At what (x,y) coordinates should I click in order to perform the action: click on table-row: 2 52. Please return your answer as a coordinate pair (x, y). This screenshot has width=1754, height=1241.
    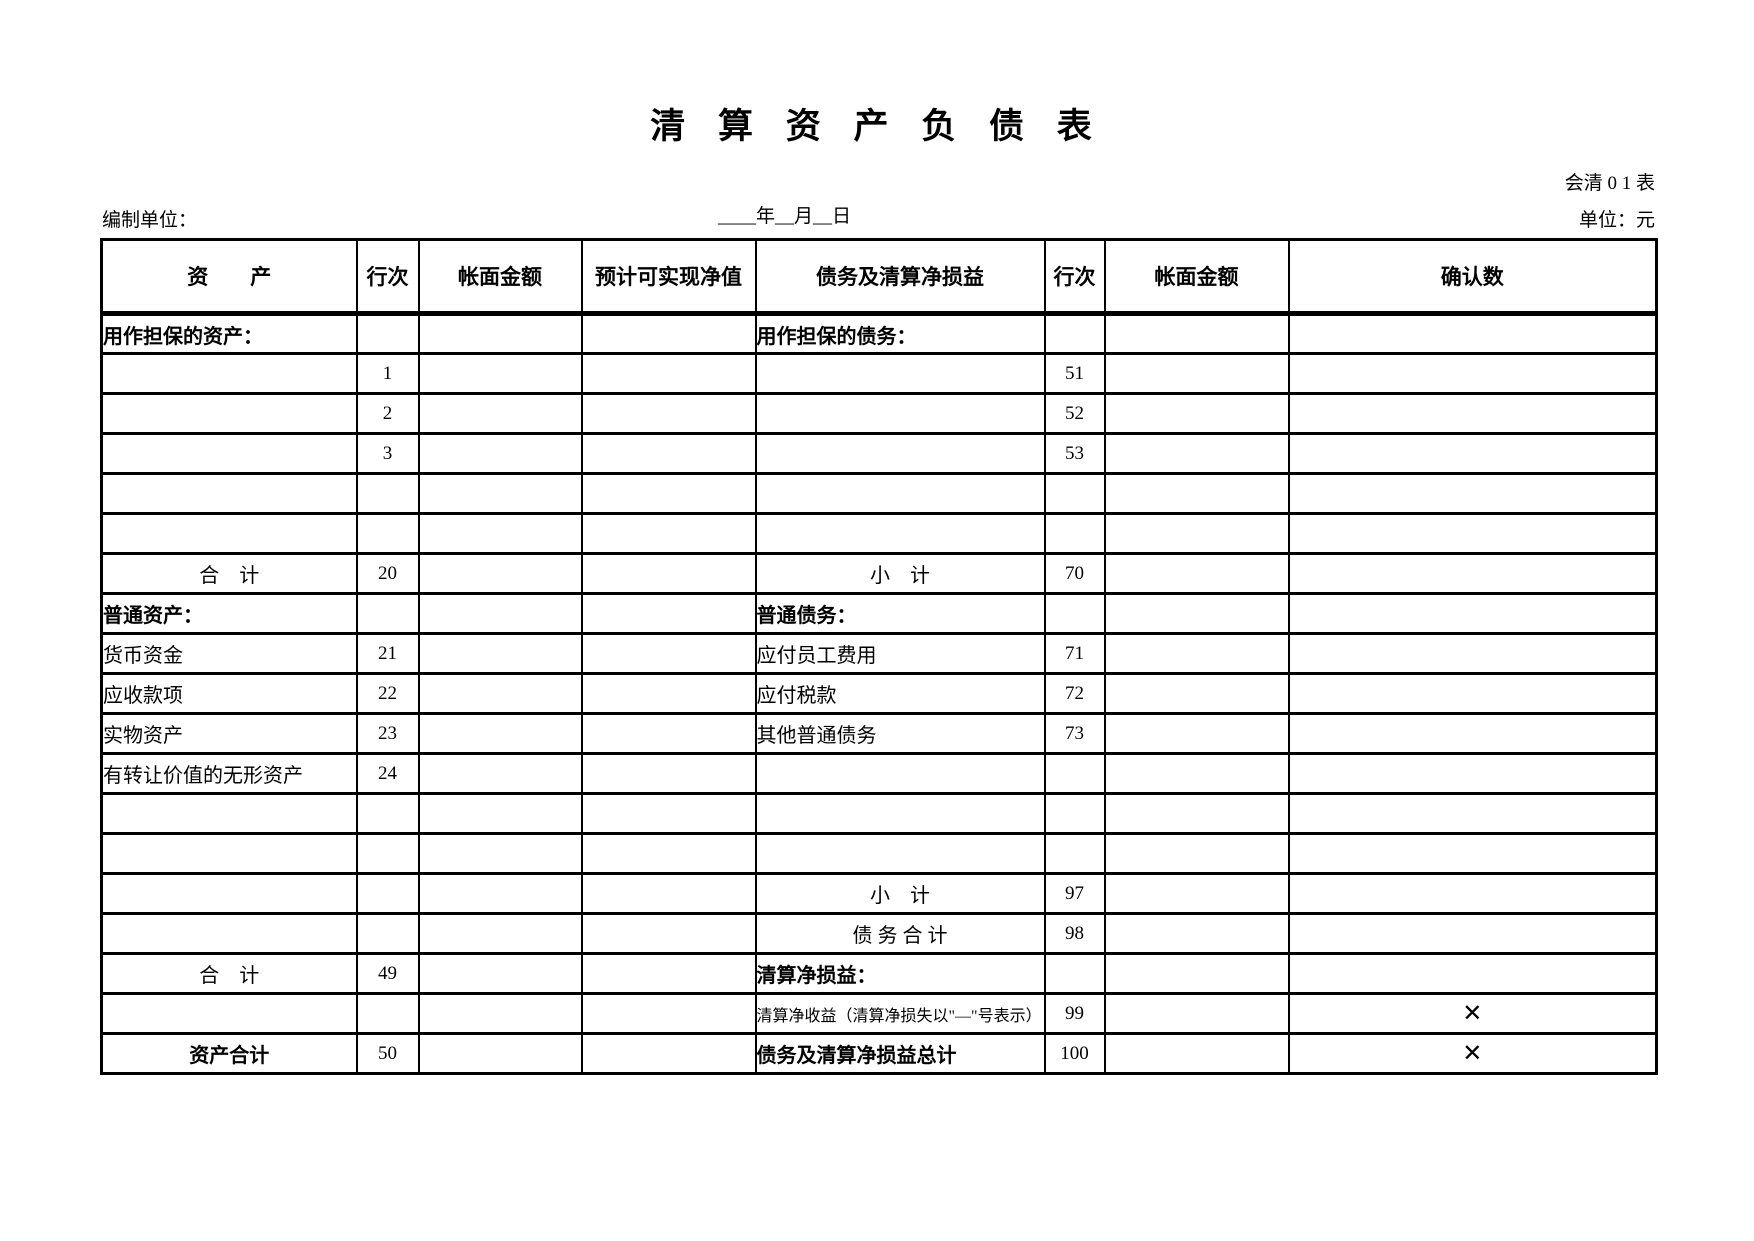
    Looking at the image, I should click on (879, 413).